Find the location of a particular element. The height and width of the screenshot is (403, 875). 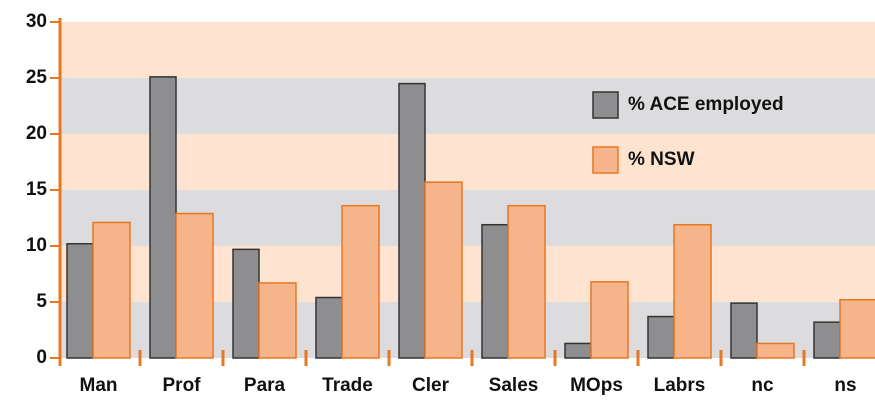

x-tick-label: MOps is located at coordinates (596, 385).